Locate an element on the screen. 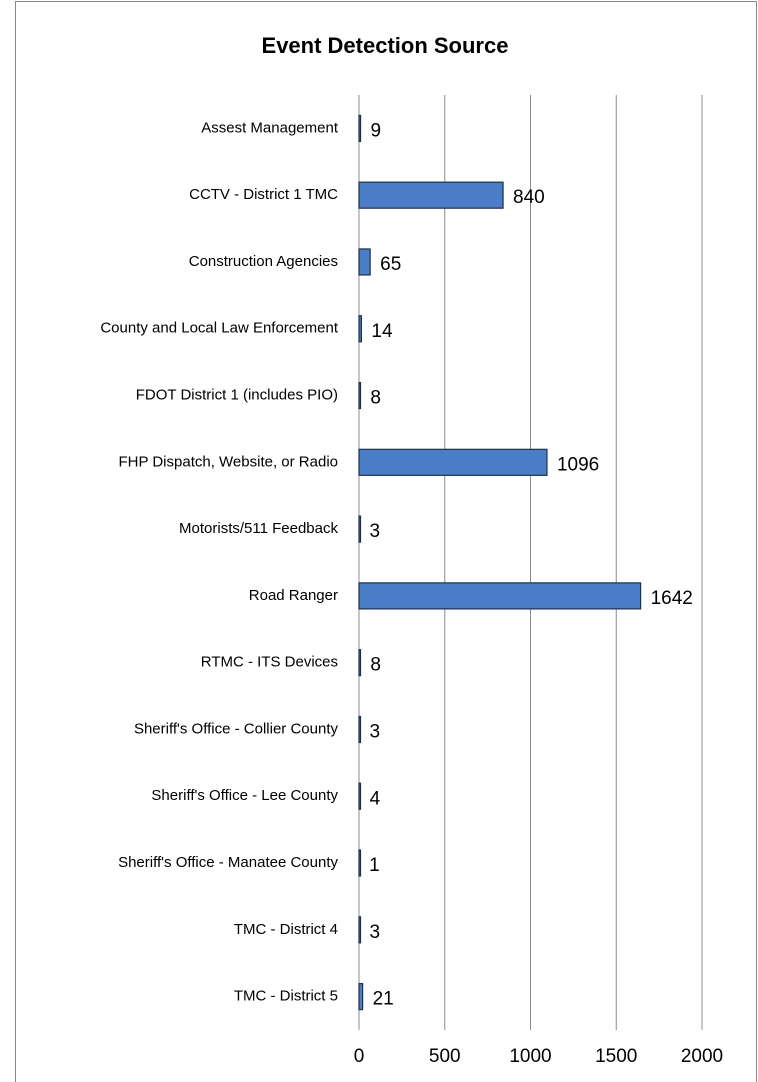 This screenshot has height=1082, width=758. data-label: 1 is located at coordinates (374, 865).